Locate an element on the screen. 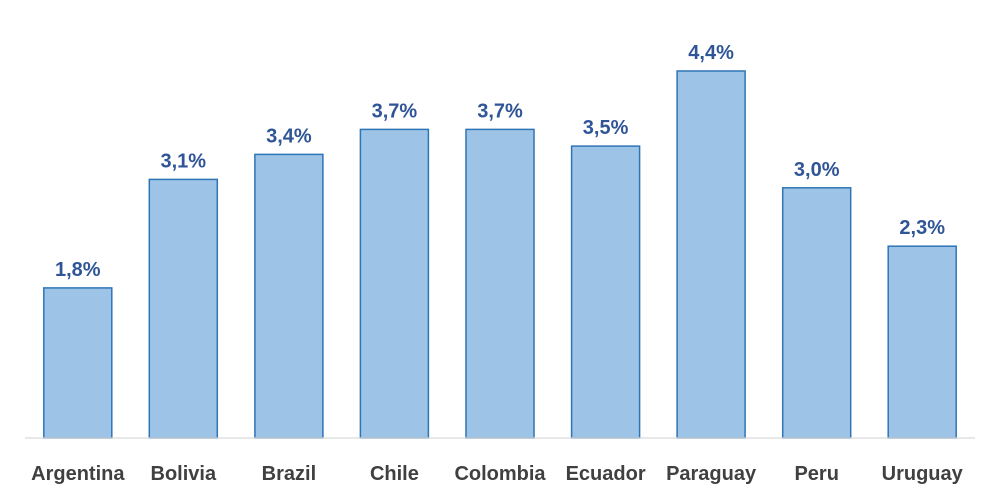 This screenshot has height=503, width=1000. data-label-colombia: 3,7% is located at coordinates (500, 111).